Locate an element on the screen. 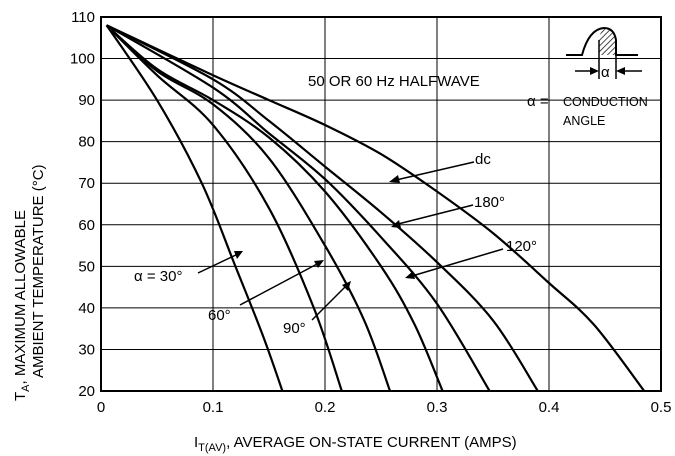 The height and width of the screenshot is (456, 675). alpha-symbol: α is located at coordinates (605, 72).